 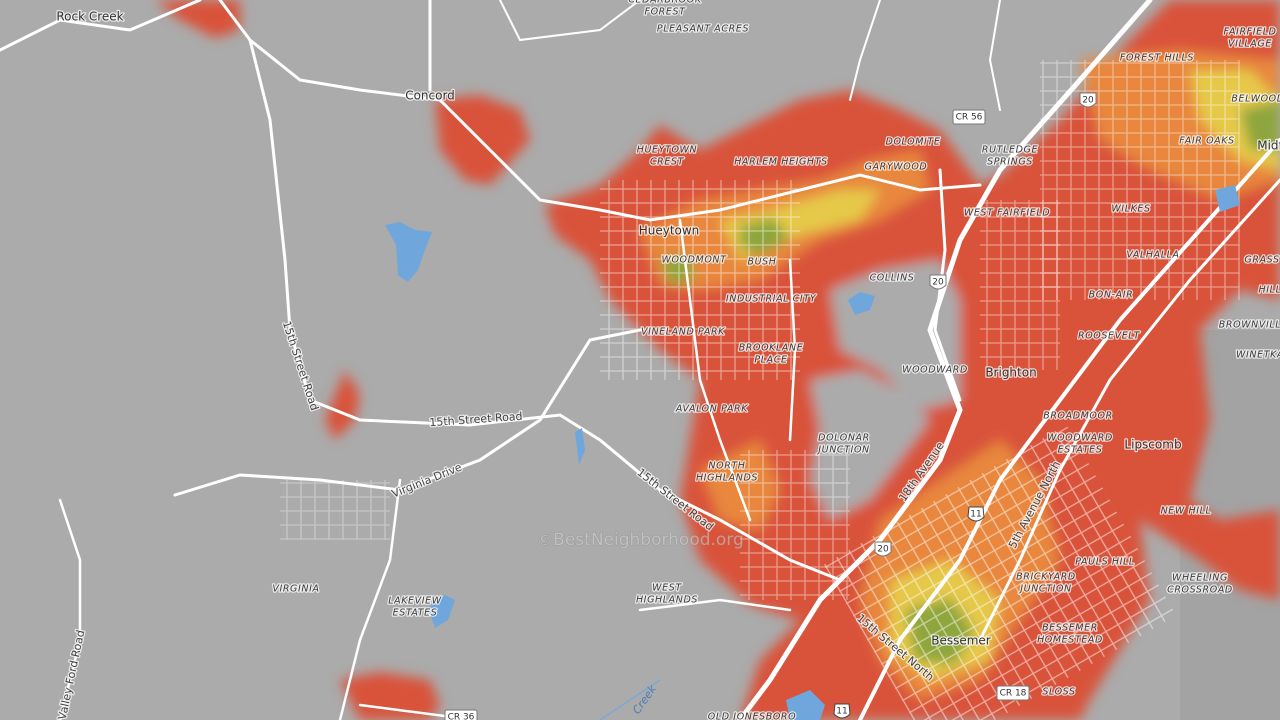 I want to click on place-label: BROWNVILL, so click(x=1249, y=325).